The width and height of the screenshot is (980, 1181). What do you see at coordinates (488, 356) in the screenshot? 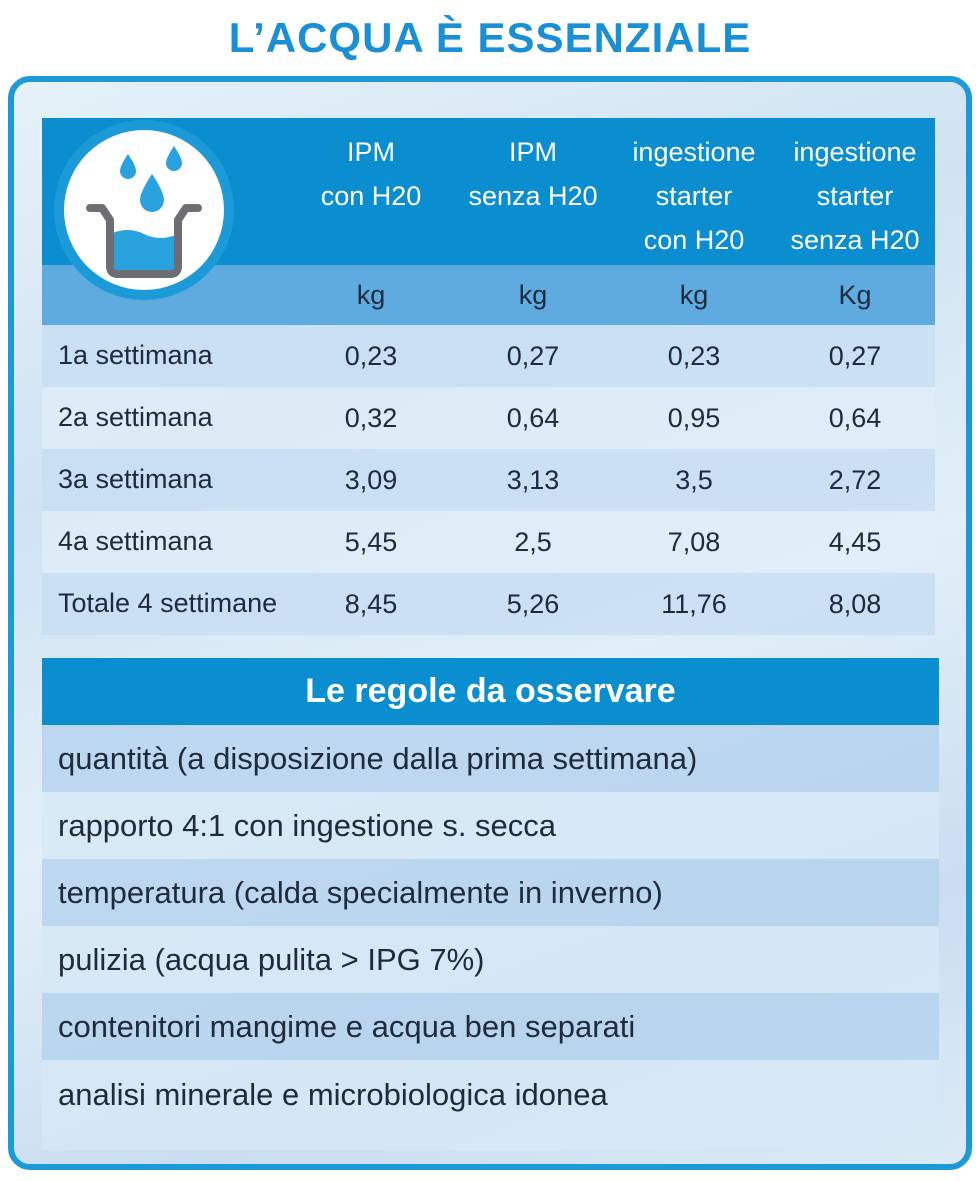
I see `table-row: 1a settimana 0,23 0,27 0,23 0,27` at bounding box center [488, 356].